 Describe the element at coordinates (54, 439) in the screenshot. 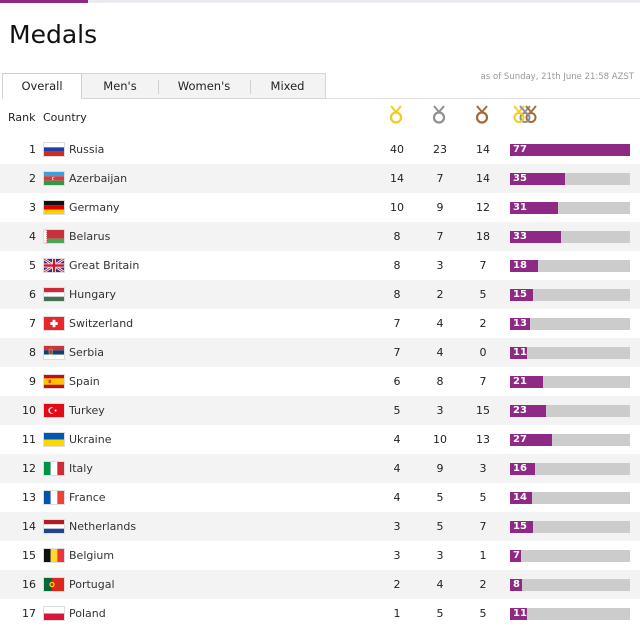

I see `ukraine-flag-icon` at that location.